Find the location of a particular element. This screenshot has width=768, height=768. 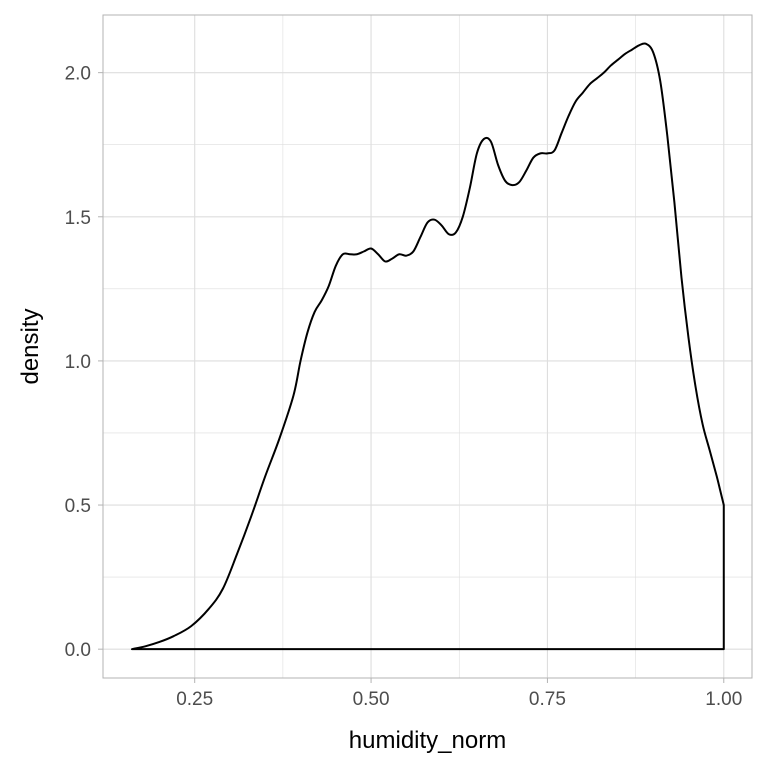

y-axis-ticks: 0.0 0.5 1.0 1.5 2.0 is located at coordinates (84, 362).